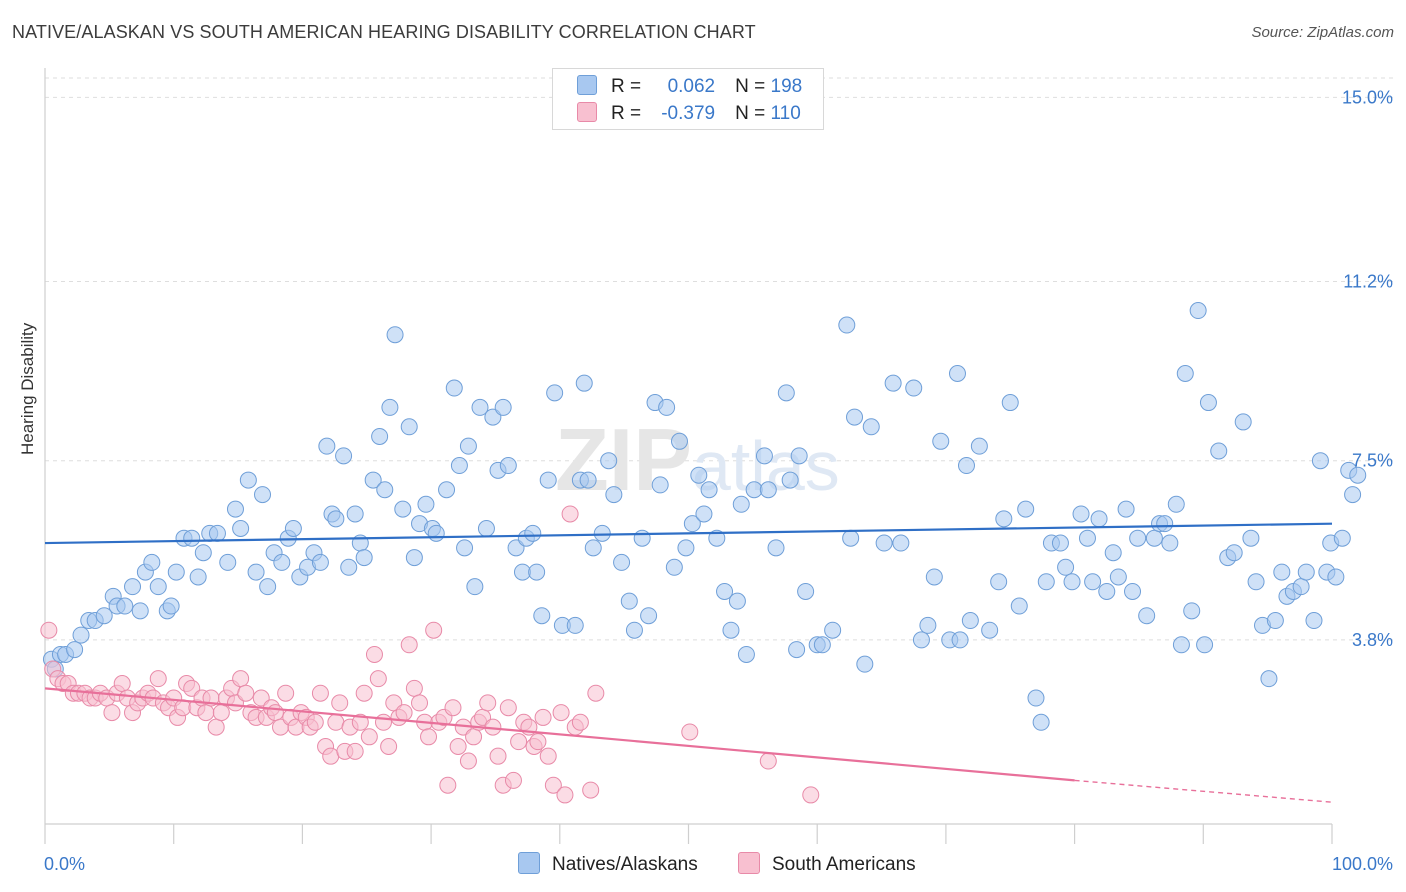 The height and width of the screenshot is (892, 1406). Describe the element at coordinates (1367, 97) in the screenshot. I see `y-tick-label: 15.0%` at that location.